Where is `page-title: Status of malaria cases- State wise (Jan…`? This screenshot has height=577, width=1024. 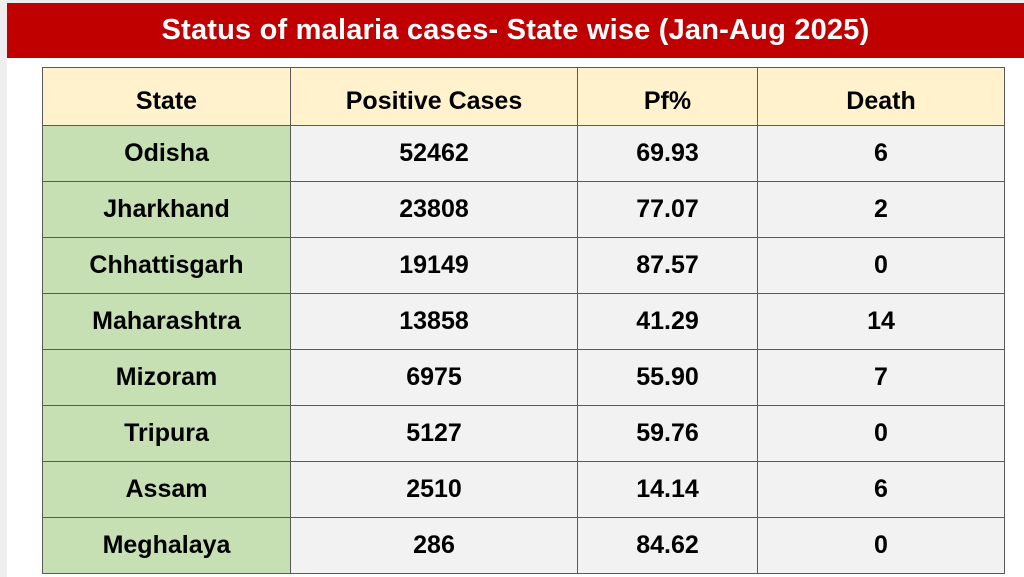 page-title: Status of malaria cases- State wise (Jan… is located at coordinates (515, 30).